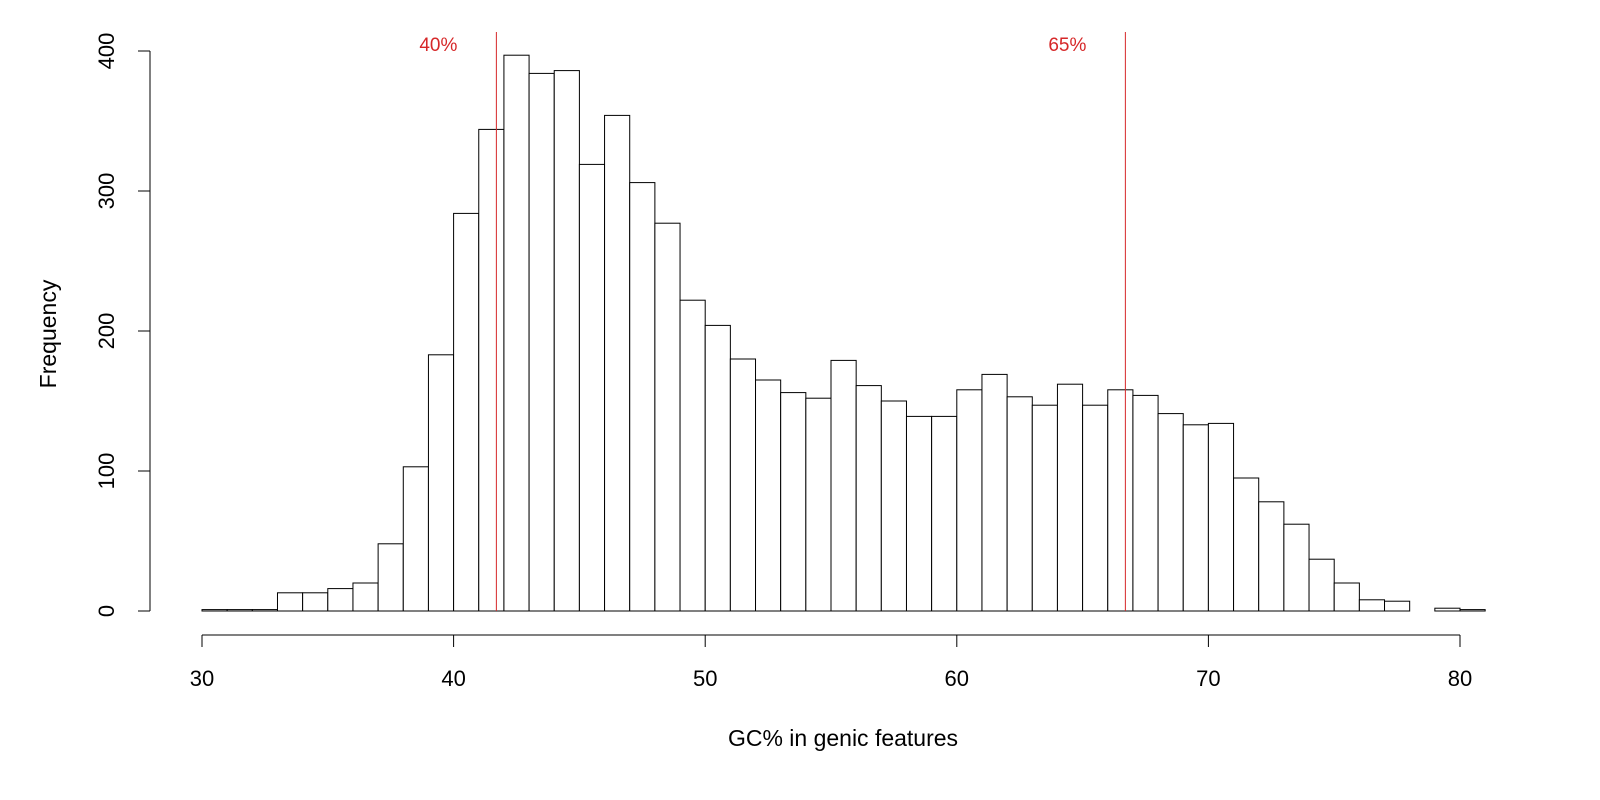 This screenshot has width=1600, height=800. What do you see at coordinates (106, 331) in the screenshot?
I see `y-tick-label: 200` at bounding box center [106, 331].